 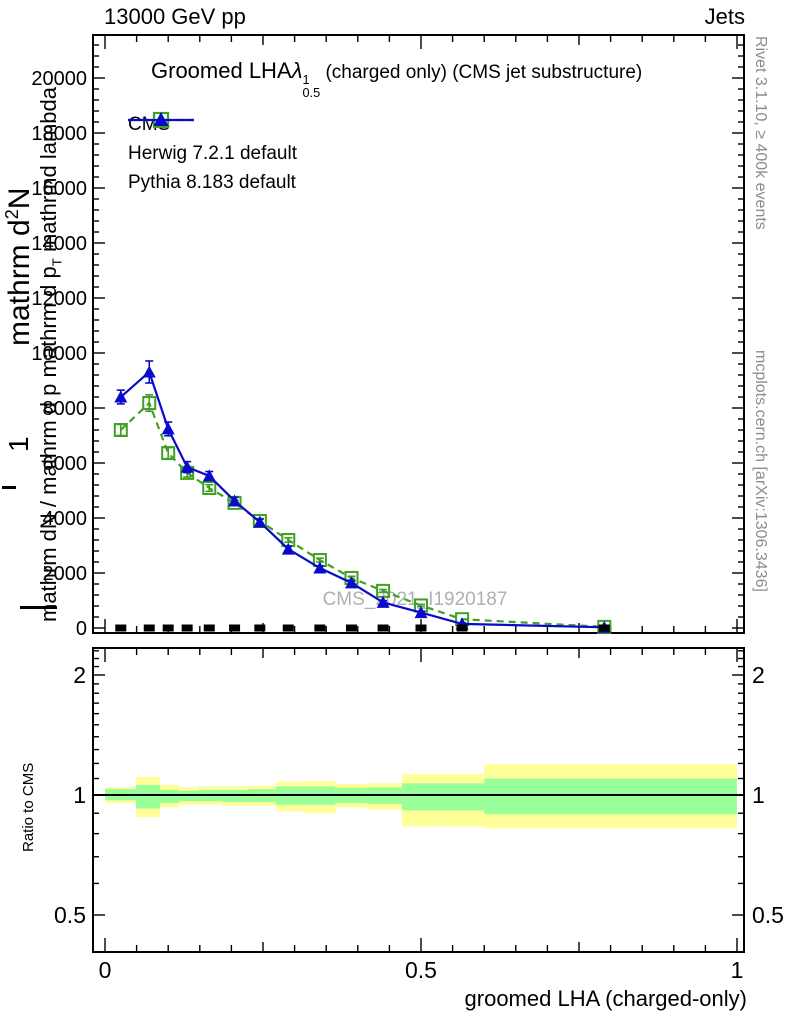 What do you see at coordinates (362, 628) in the screenshot?
I see `cms-series` at bounding box center [362, 628].